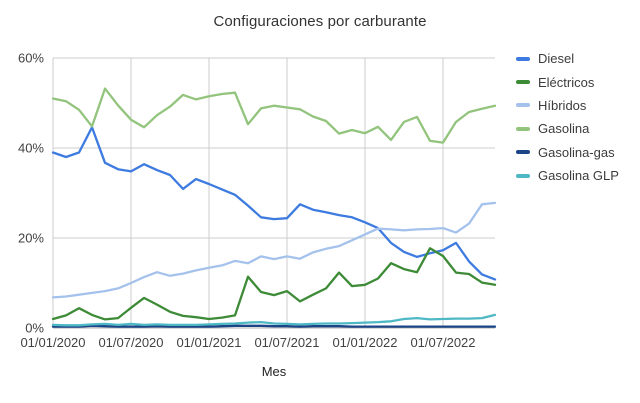 Image resolution: width=640 pixels, height=403 pixels. Describe the element at coordinates (578, 176) in the screenshot. I see `legend-label: Gasolina GLP` at that location.